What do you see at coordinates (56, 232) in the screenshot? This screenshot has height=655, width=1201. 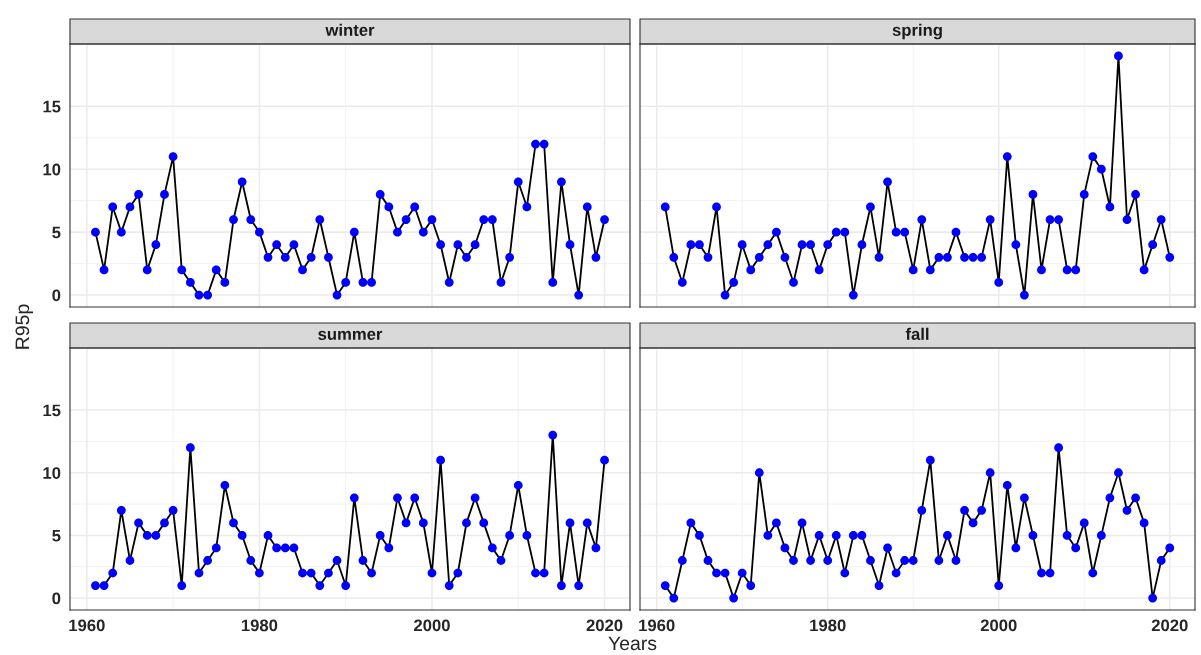 I see `y-tick-label: 5` at bounding box center [56, 232].